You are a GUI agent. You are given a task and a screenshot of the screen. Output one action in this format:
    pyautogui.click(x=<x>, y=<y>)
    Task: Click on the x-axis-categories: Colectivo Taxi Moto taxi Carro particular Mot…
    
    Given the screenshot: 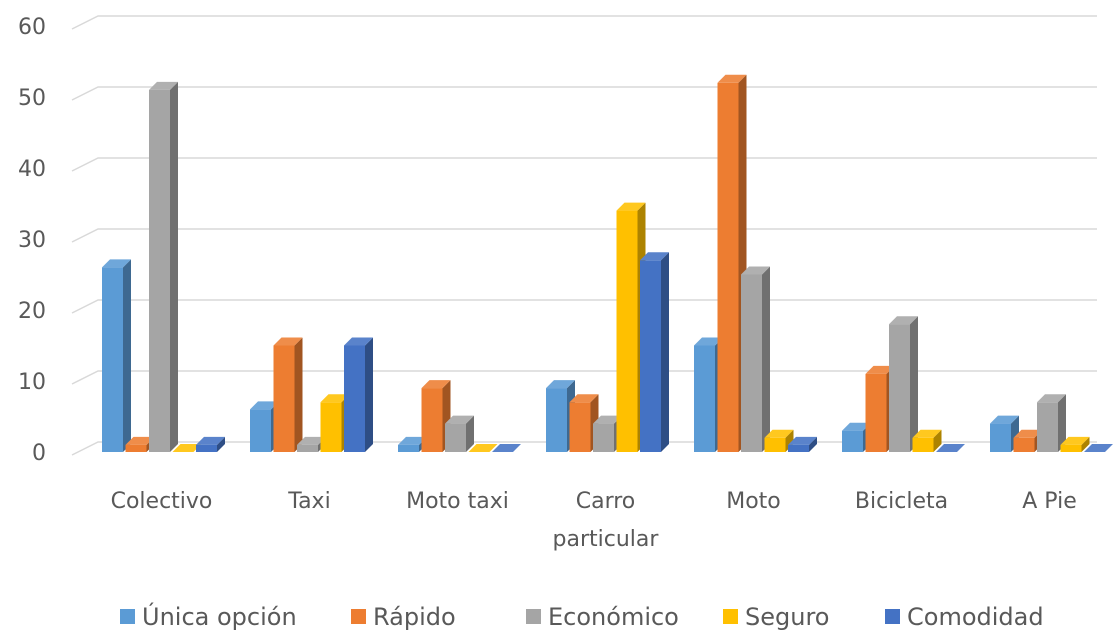 What is the action you would take?
    pyautogui.click(x=594, y=520)
    